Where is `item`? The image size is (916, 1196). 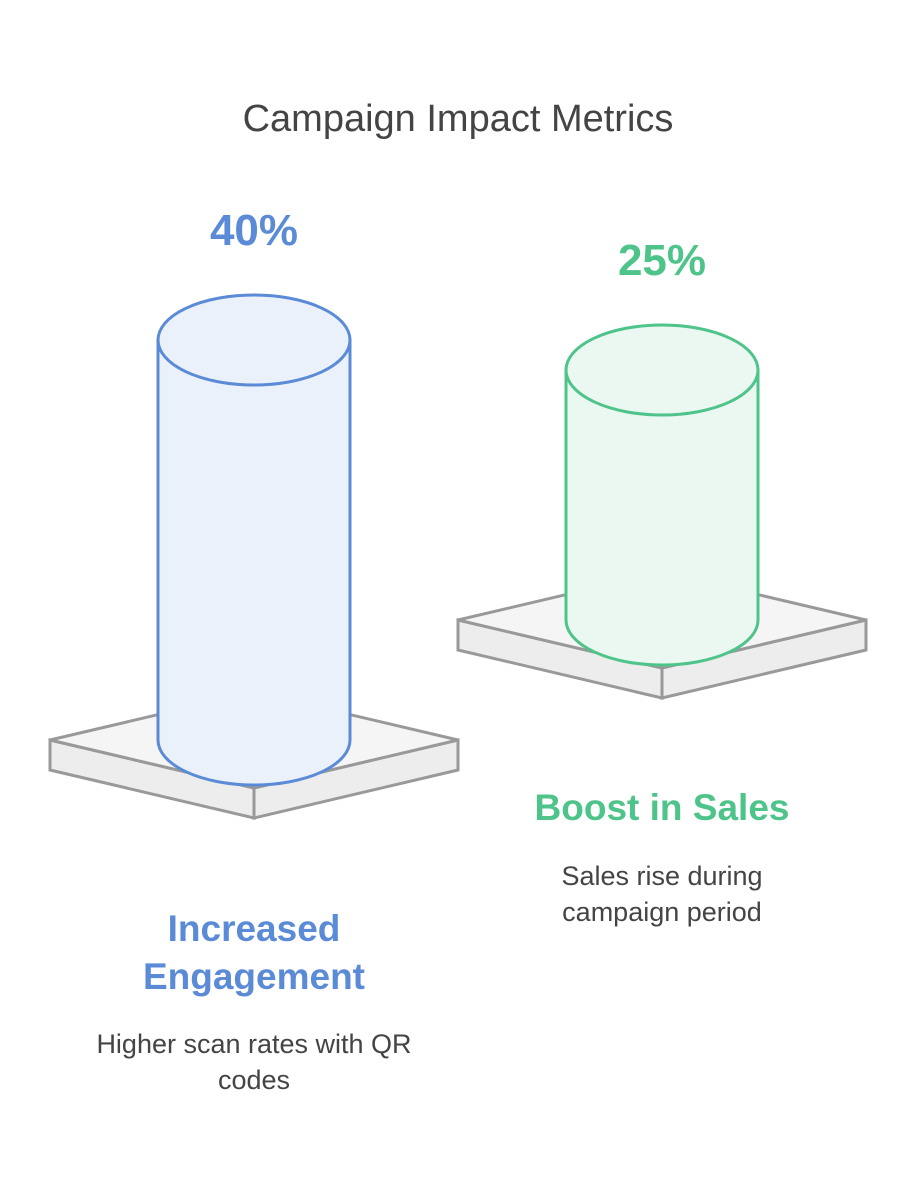
item is located at coordinates (662, 511).